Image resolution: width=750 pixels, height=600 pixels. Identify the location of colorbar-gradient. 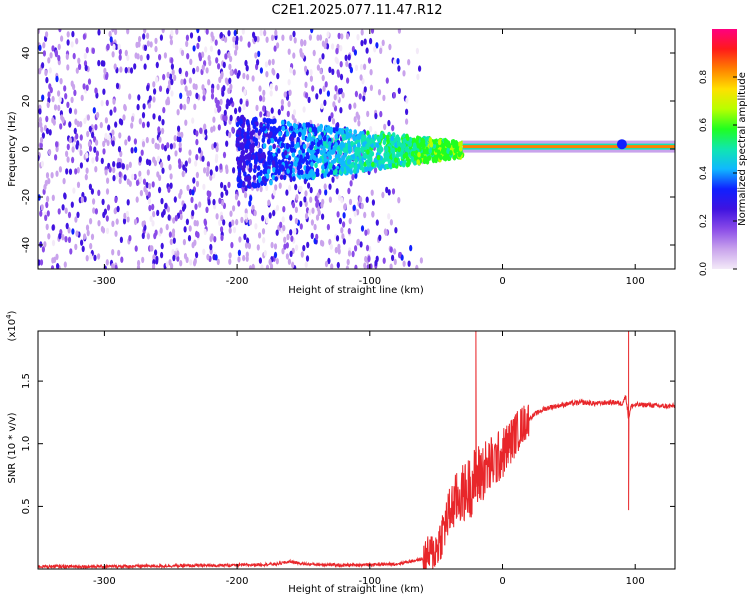
(724, 149).